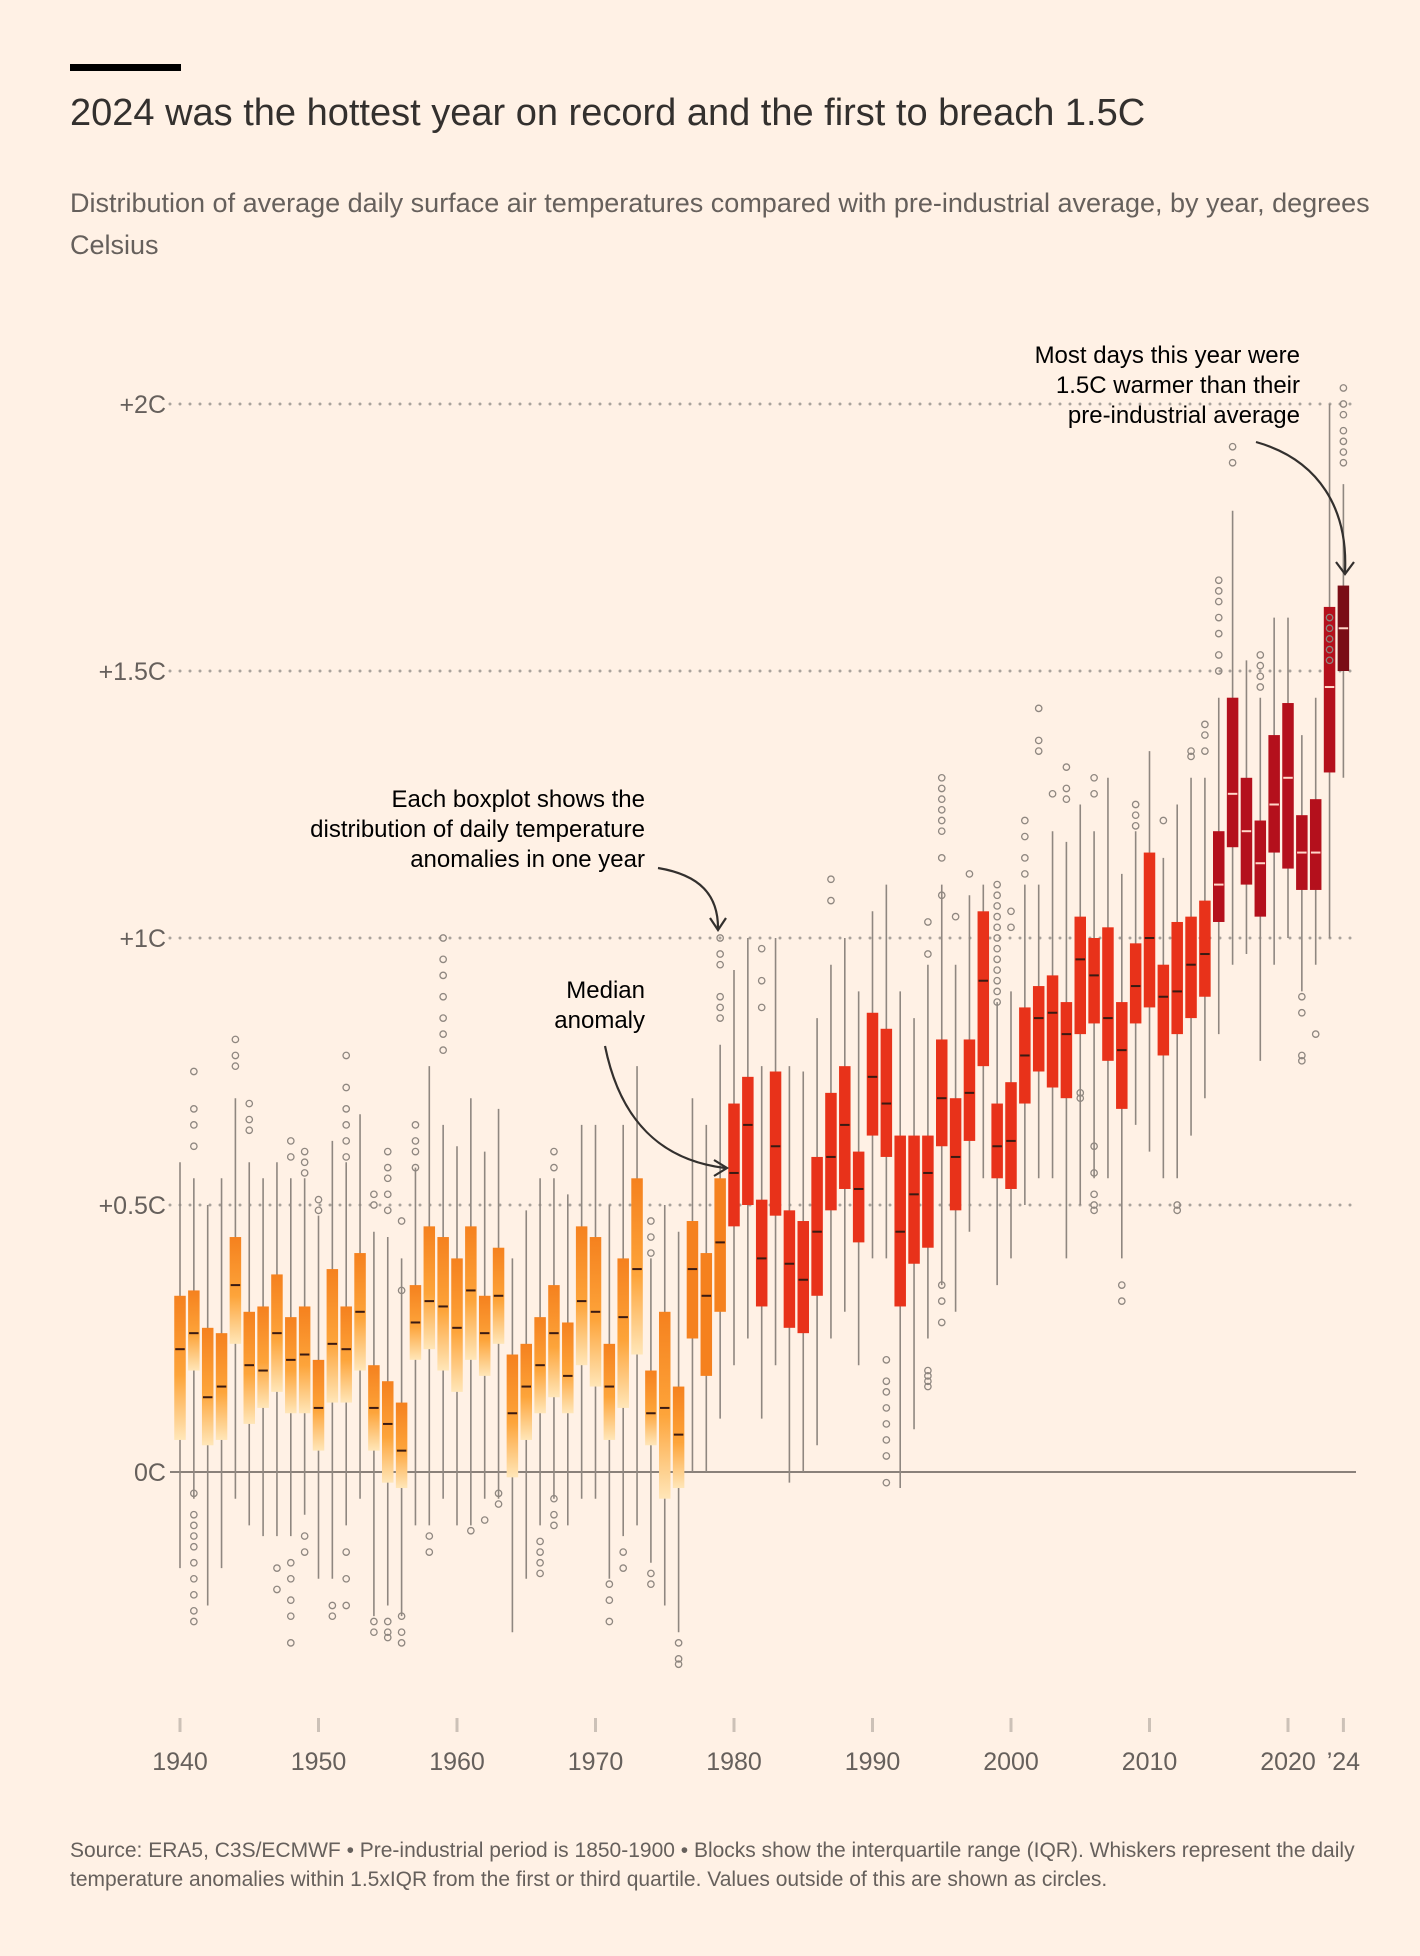 Image resolution: width=1420 pixels, height=1956 pixels. What do you see at coordinates (599, 1020) in the screenshot?
I see `annotation-median-line-2: anomaly` at bounding box center [599, 1020].